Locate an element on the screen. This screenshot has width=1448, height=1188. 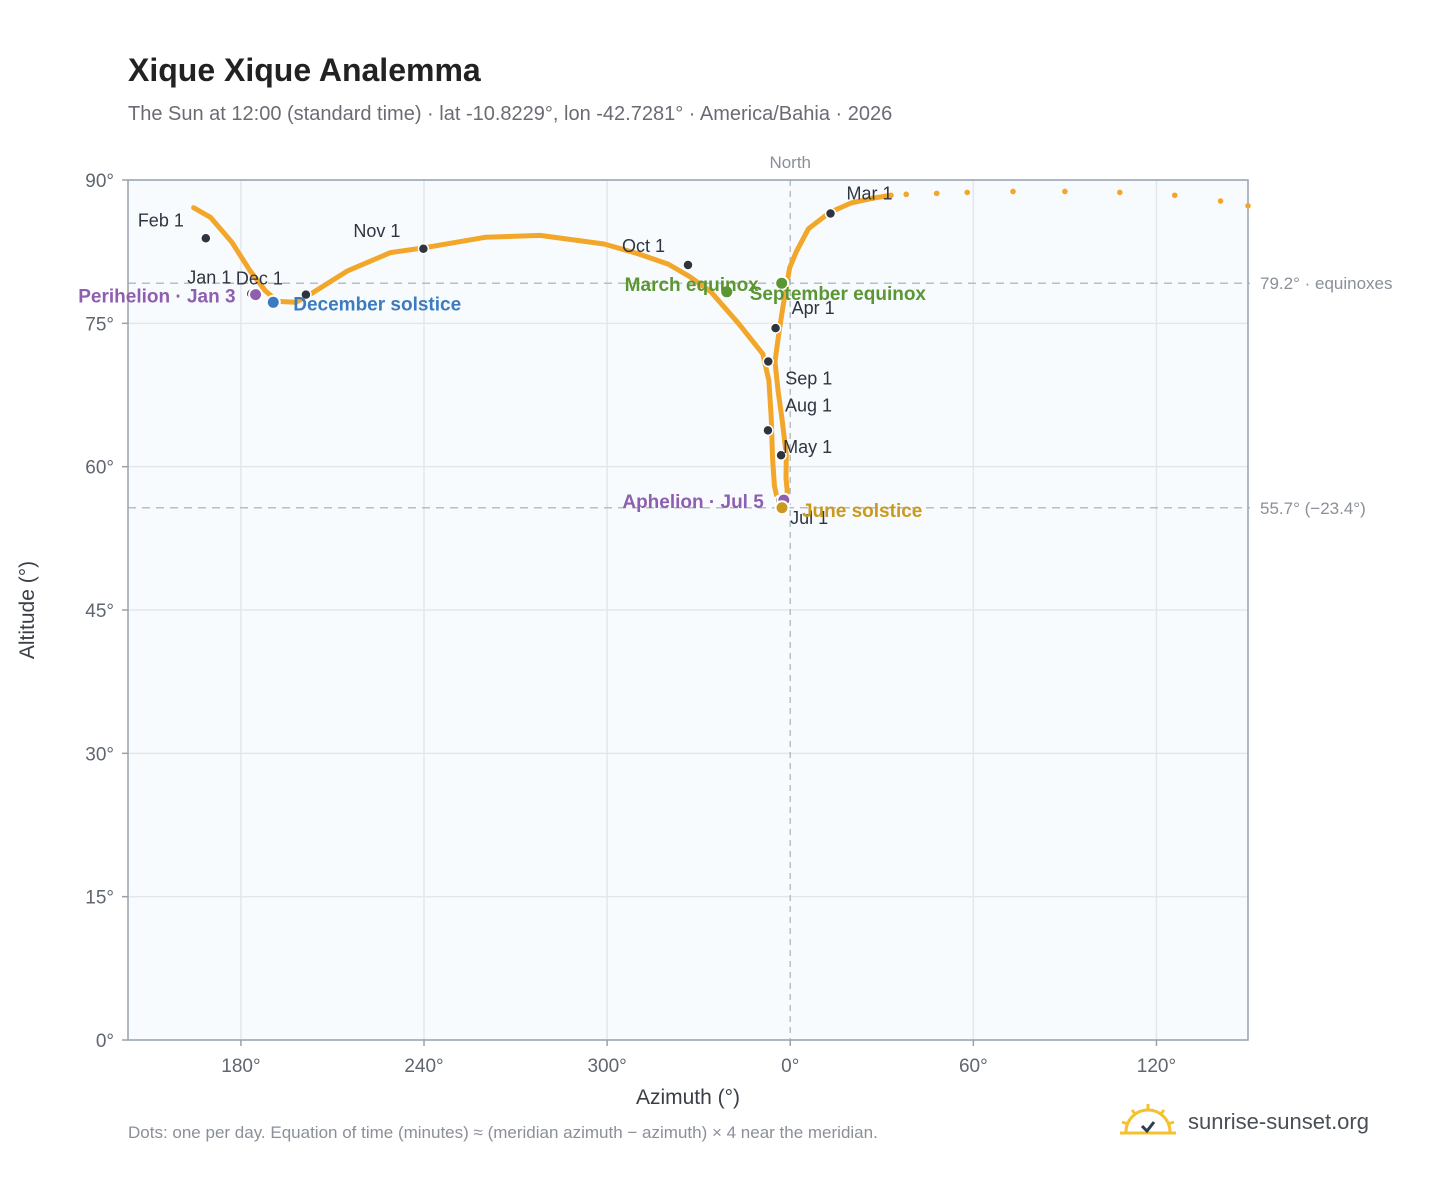
brand: sunrise-sunset.org is located at coordinates (1244, 1122).